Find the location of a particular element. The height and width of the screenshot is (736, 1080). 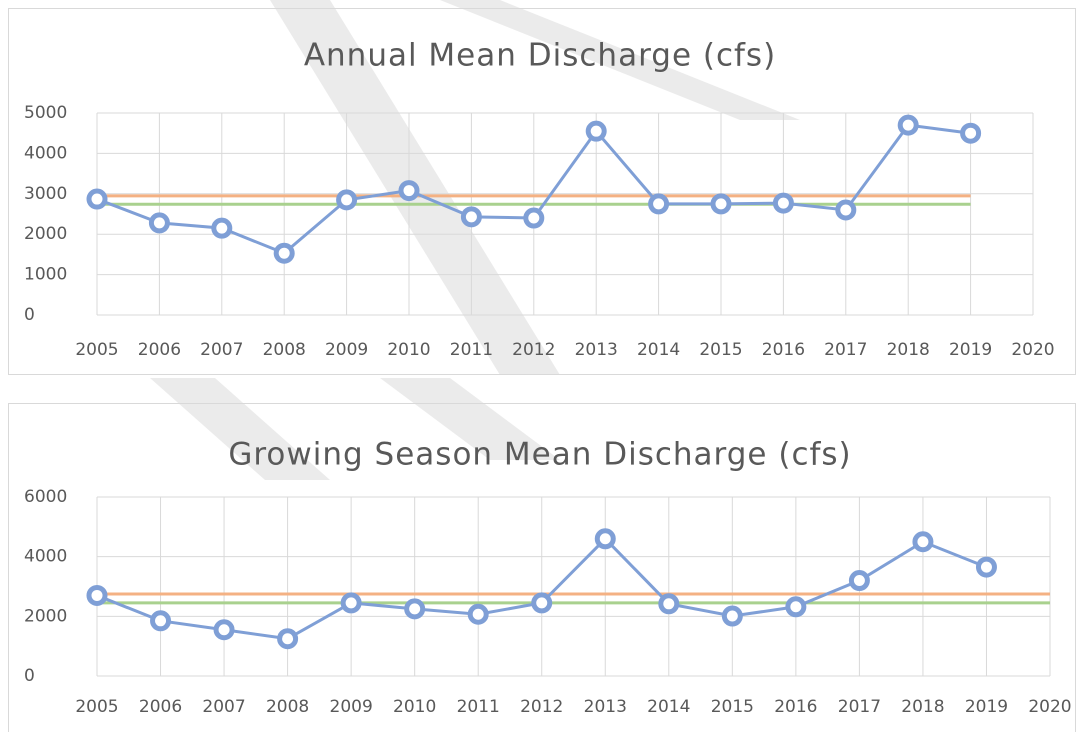

y-tick-label: 1000 is located at coordinates (45, 275).